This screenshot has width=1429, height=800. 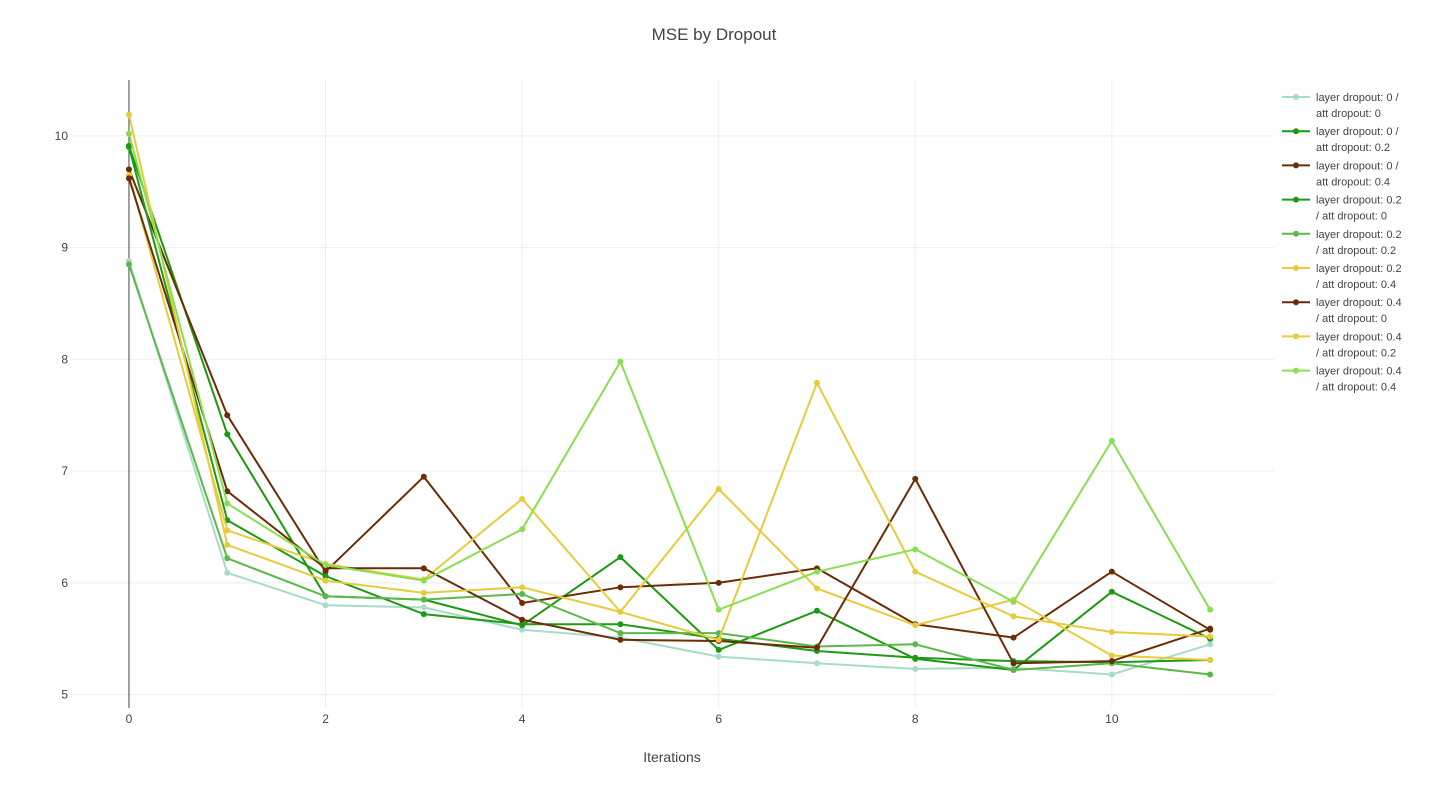 What do you see at coordinates (129, 719) in the screenshot?
I see `x-tick-label: 0` at bounding box center [129, 719].